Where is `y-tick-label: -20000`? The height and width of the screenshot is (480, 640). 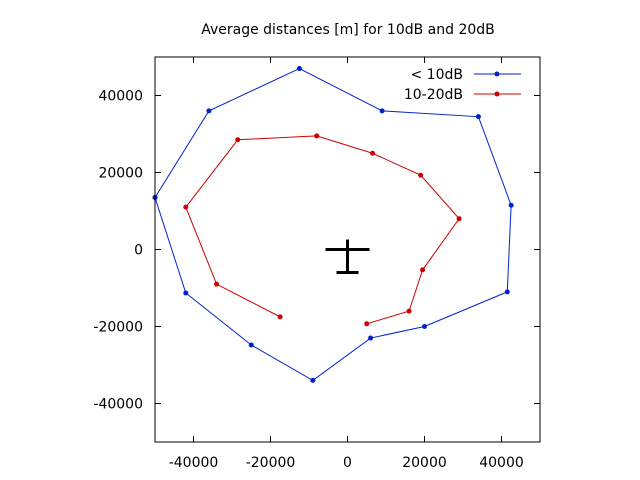 y-tick-label: -20000 is located at coordinates (118, 328).